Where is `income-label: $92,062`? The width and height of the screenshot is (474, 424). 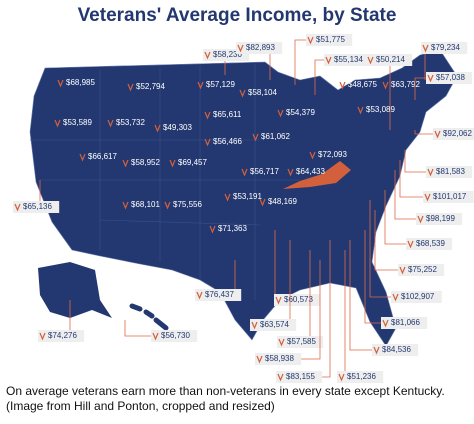
income-label: $92,062 is located at coordinates (457, 133).